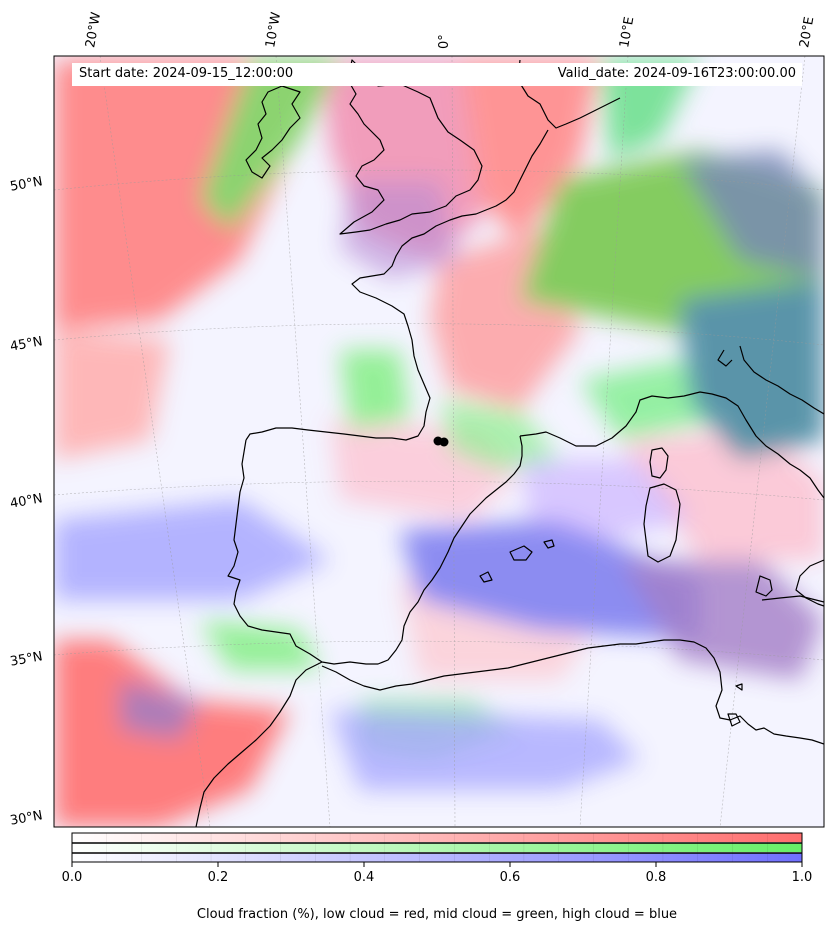 The width and height of the screenshot is (832, 936). I want to click on colorbar-tick-3: 0.6, so click(510, 877).